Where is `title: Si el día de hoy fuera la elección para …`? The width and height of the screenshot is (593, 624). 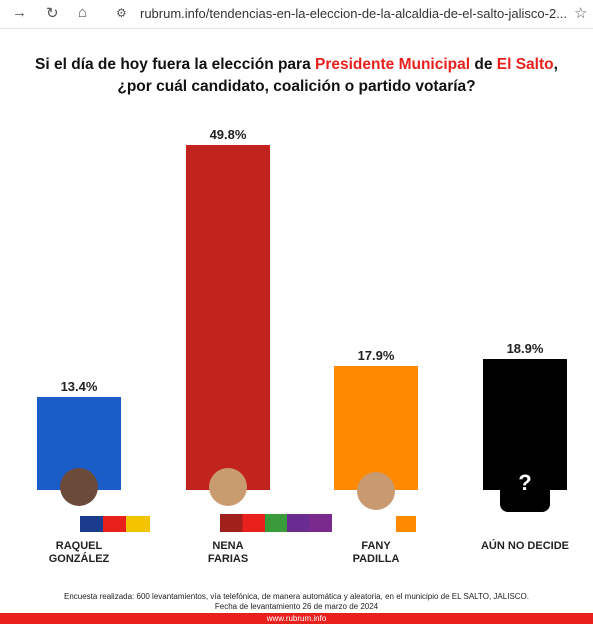 title: Si el día de hoy fuera la elección para … is located at coordinates (296, 65).